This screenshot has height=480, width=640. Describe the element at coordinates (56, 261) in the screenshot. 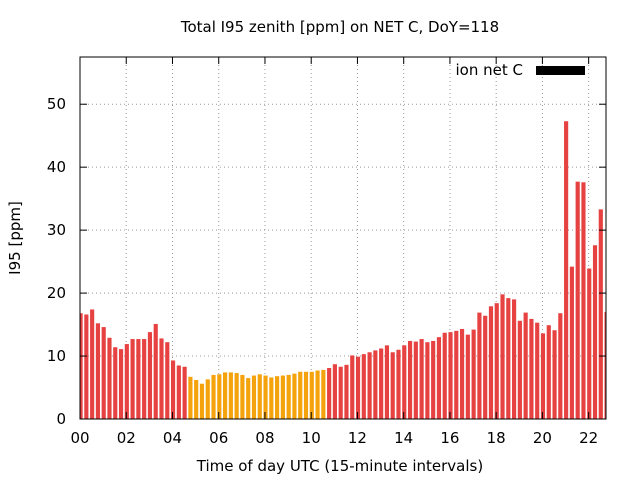

I see `y-tick-labels: 0 10 20 30 40 50` at that location.